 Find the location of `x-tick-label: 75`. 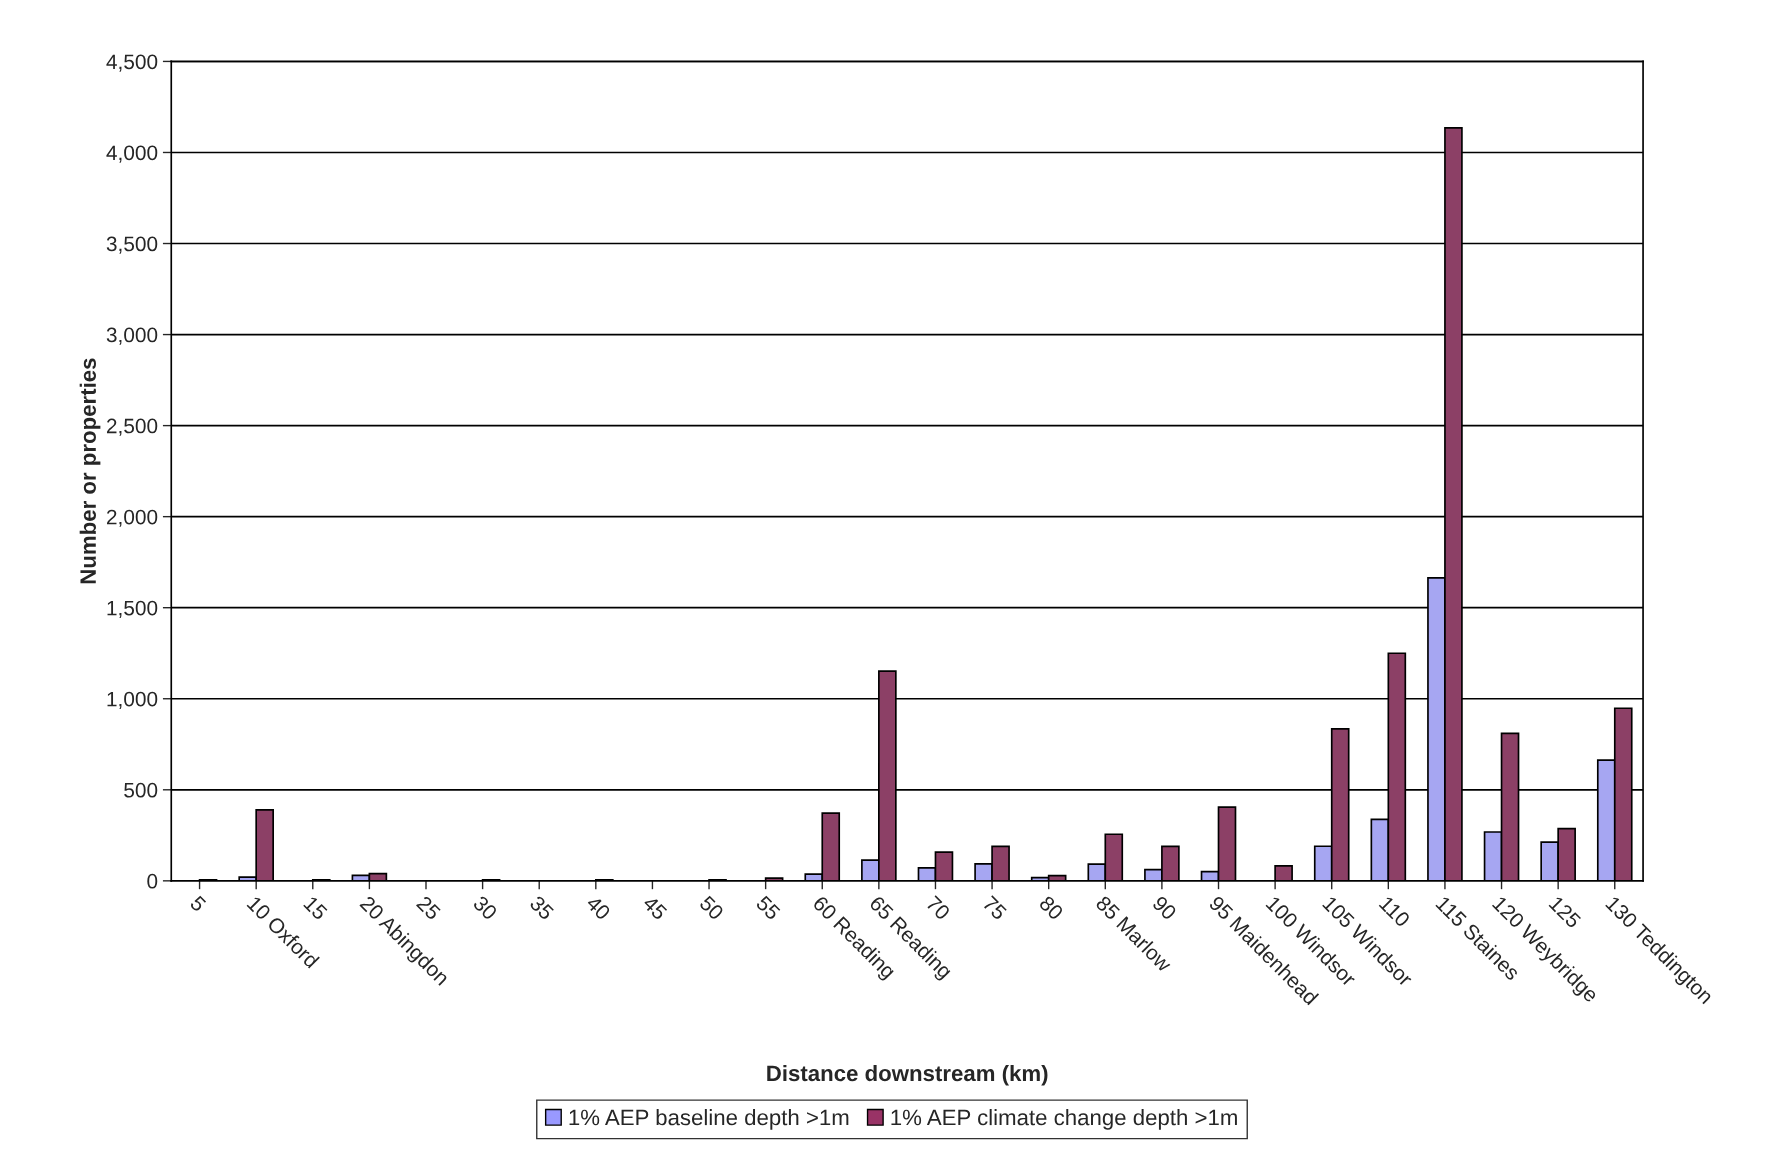

x-tick-label: 75 is located at coordinates (995, 908).